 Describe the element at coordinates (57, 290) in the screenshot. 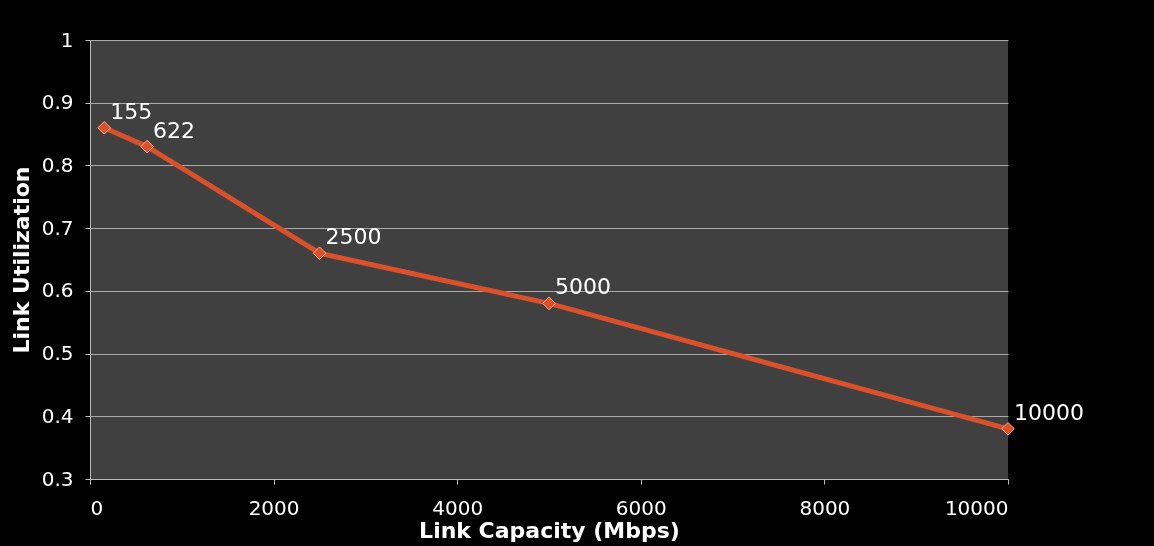

I see `y-tick-label: 0.6` at that location.